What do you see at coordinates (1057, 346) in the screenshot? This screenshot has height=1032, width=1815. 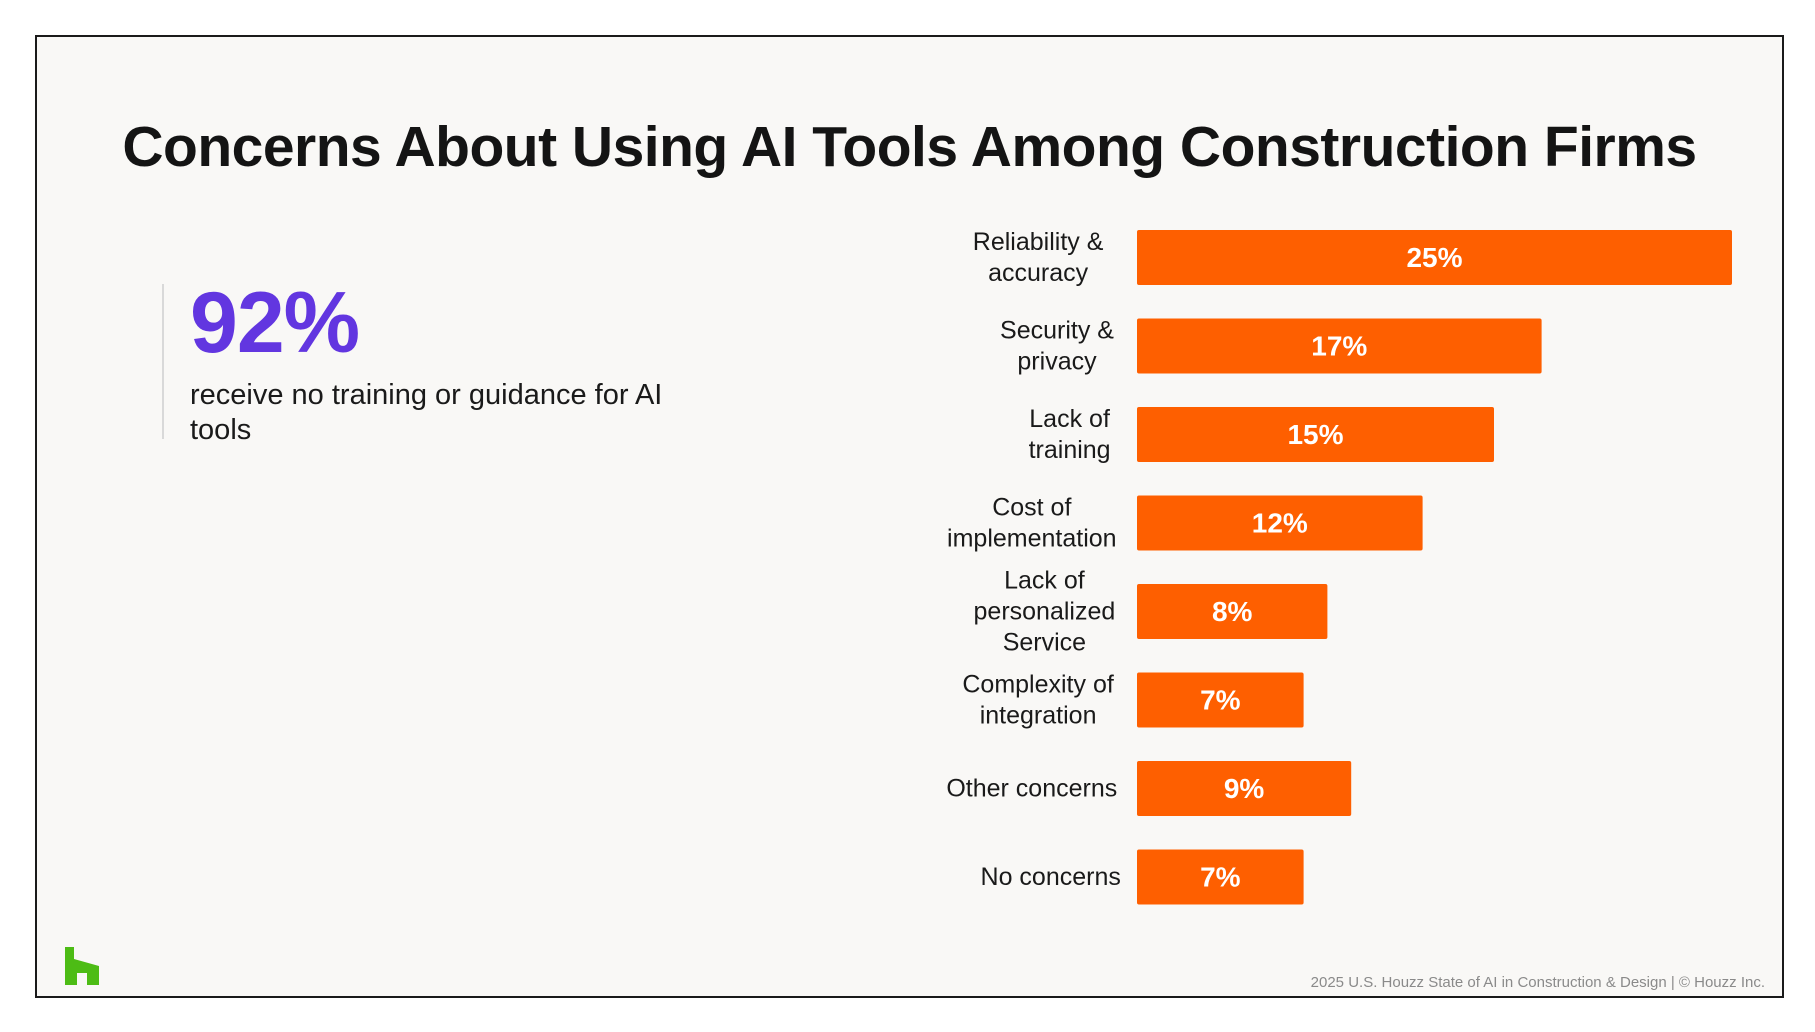 I see `category-label: Security & privacy` at bounding box center [1057, 346].